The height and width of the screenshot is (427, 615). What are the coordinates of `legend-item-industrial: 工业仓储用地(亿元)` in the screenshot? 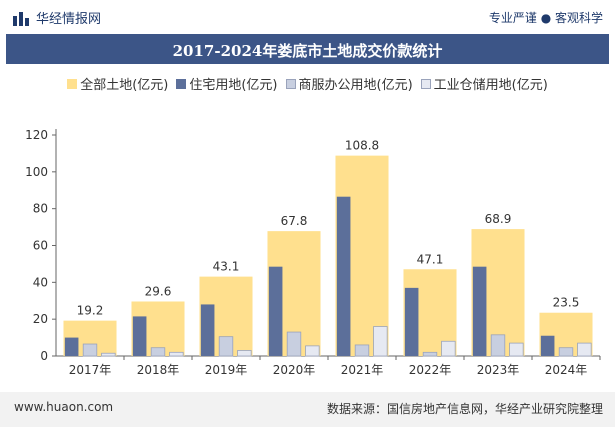 It's located at (484, 83).